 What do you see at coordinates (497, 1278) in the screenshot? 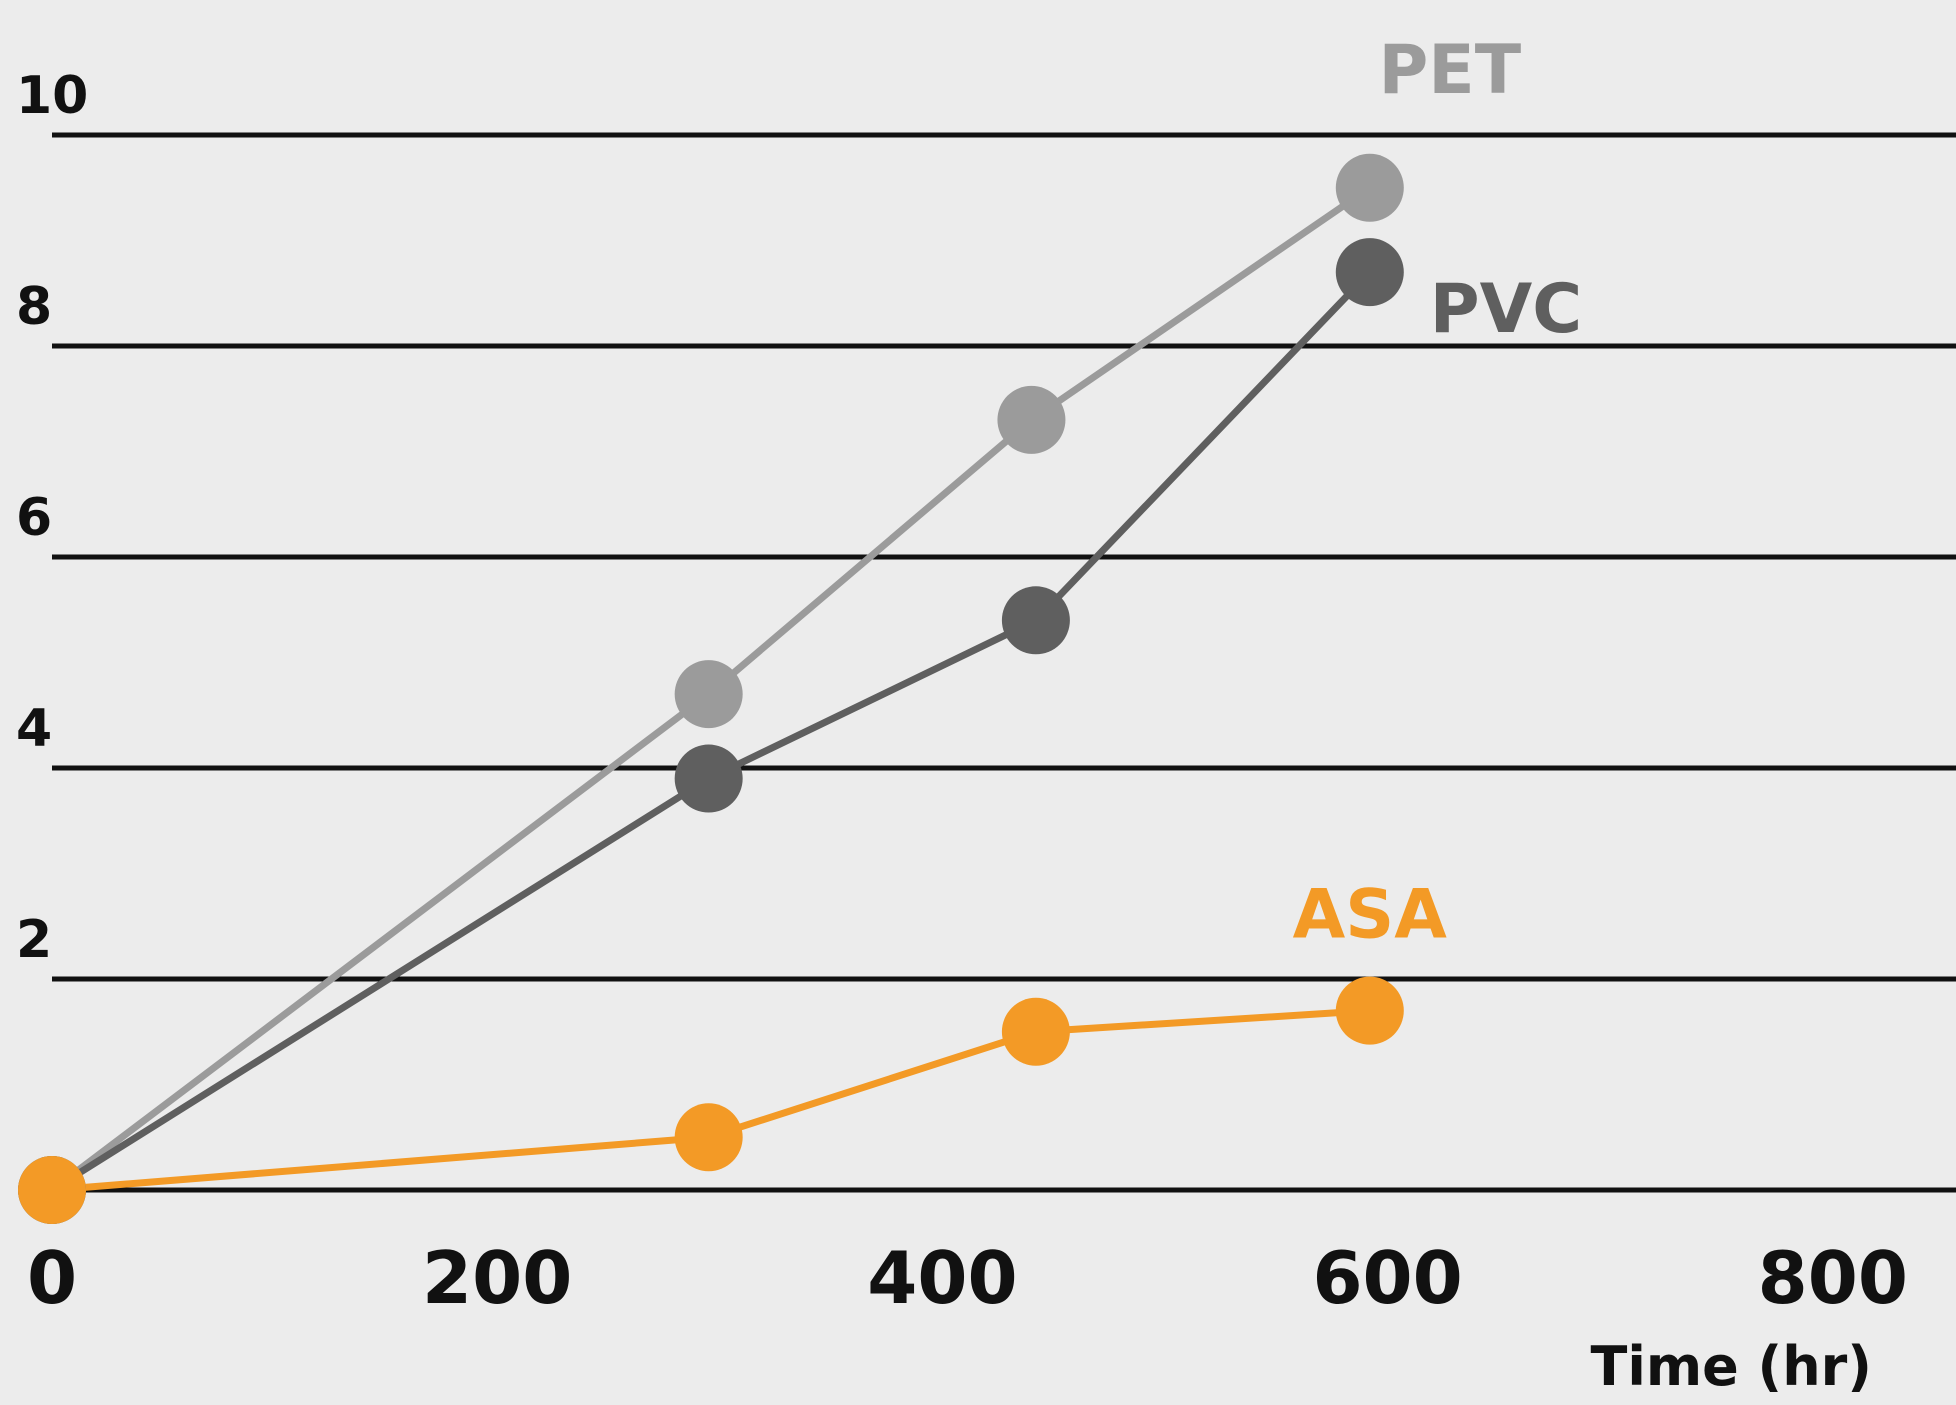
I see `x-tick-label: 200` at bounding box center [497, 1278].